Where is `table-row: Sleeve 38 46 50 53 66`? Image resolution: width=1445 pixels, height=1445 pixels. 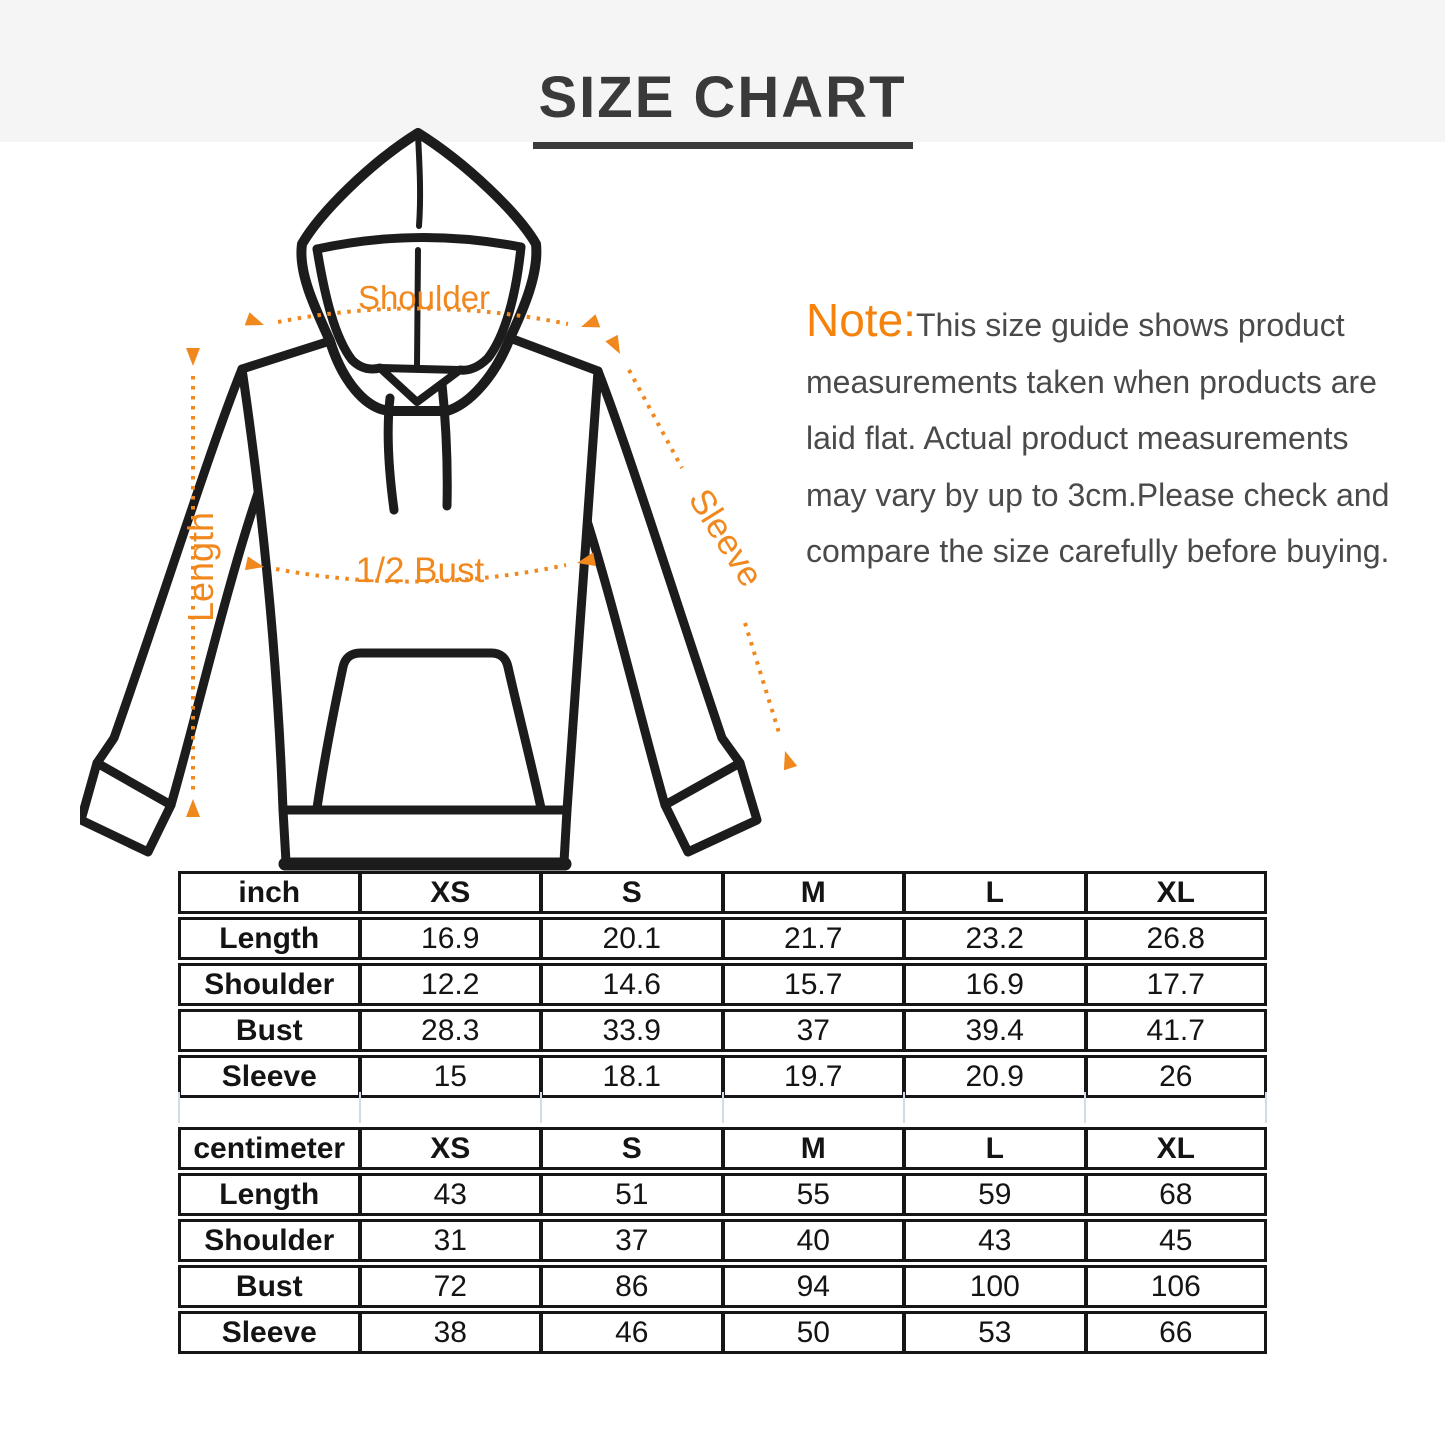 table-row: Sleeve 38 46 50 53 66 is located at coordinates (722, 1332).